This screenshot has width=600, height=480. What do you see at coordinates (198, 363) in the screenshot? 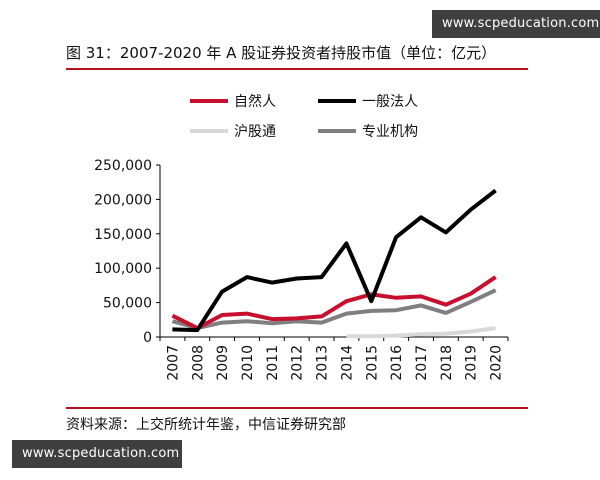
I see `x-tick-label: 2008` at bounding box center [198, 363].